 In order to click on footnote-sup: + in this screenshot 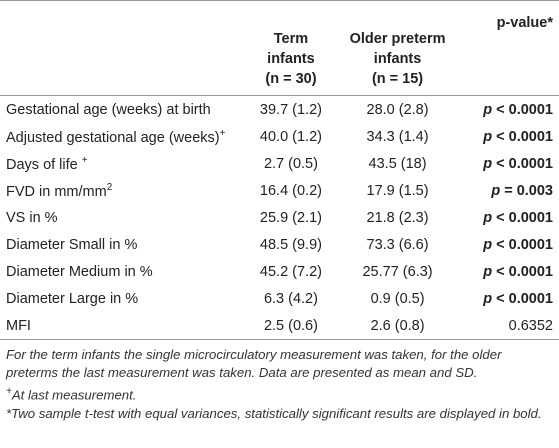, I will do `click(9, 391)`.